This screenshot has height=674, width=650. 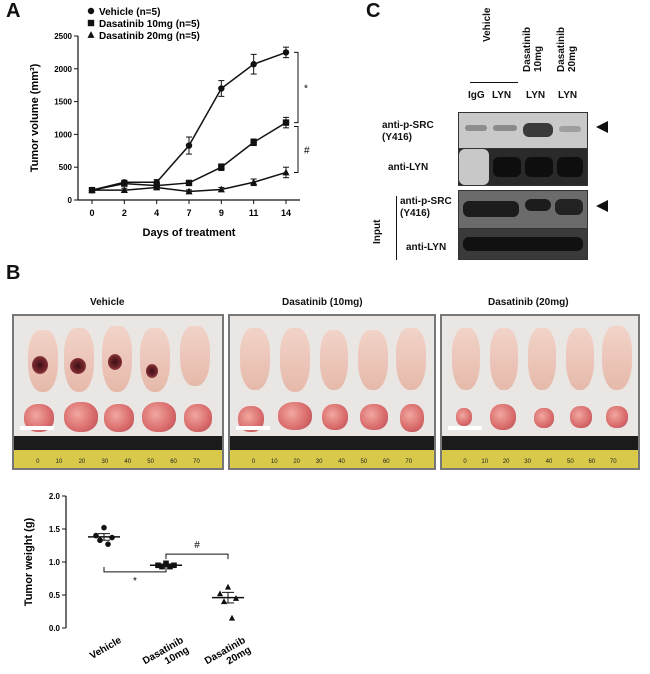 I want to click on y-tick-label: 0.5, so click(x=55, y=595).